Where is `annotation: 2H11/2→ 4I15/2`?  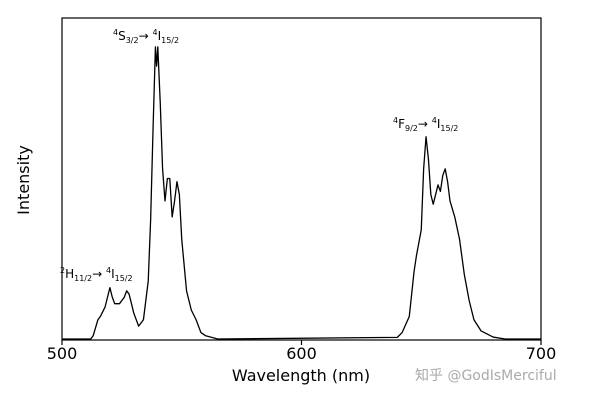
annotation: 2H11/2→ 4I15/2 is located at coordinates (96, 274).